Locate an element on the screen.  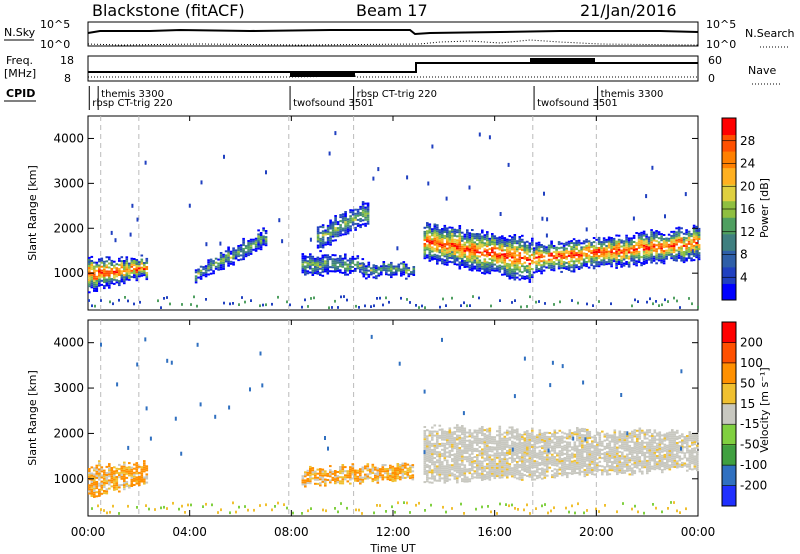
ground-scatter-cell is located at coordinates (335, 301).